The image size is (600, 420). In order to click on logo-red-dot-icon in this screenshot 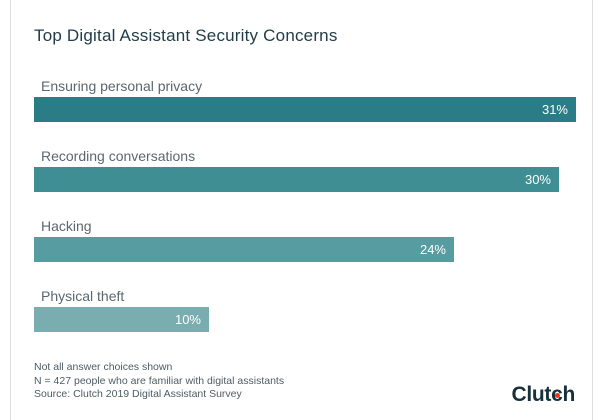, I will do `click(557, 395)`.